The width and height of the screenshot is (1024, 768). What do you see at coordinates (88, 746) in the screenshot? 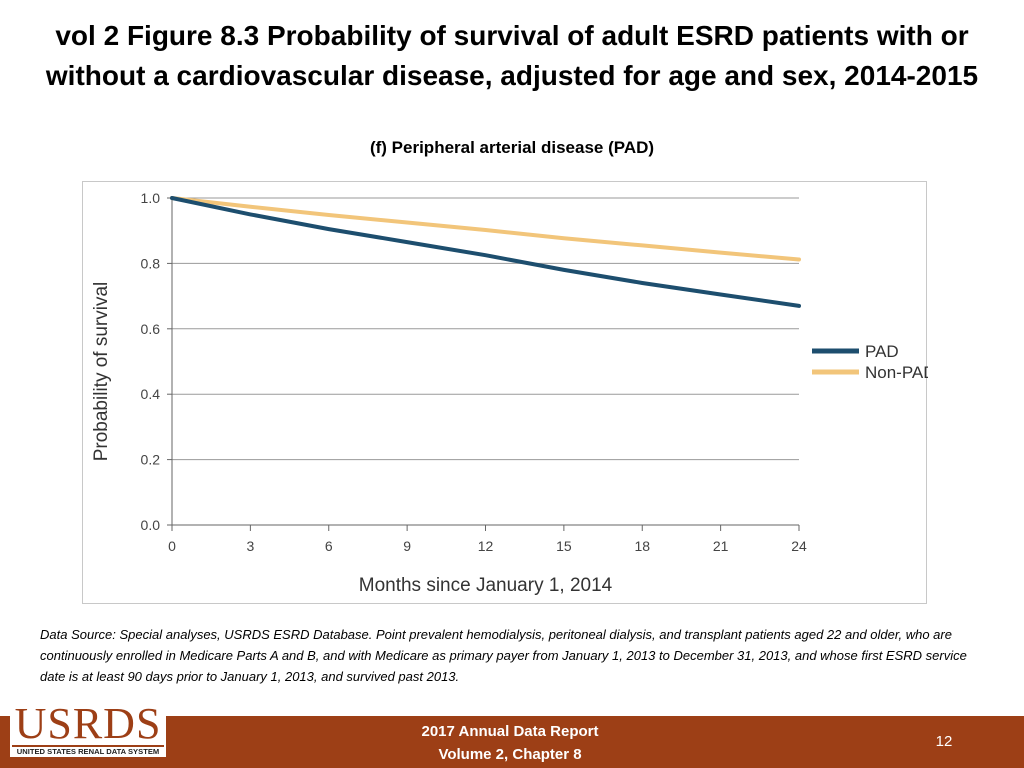
I see `logo-rule` at bounding box center [88, 746].